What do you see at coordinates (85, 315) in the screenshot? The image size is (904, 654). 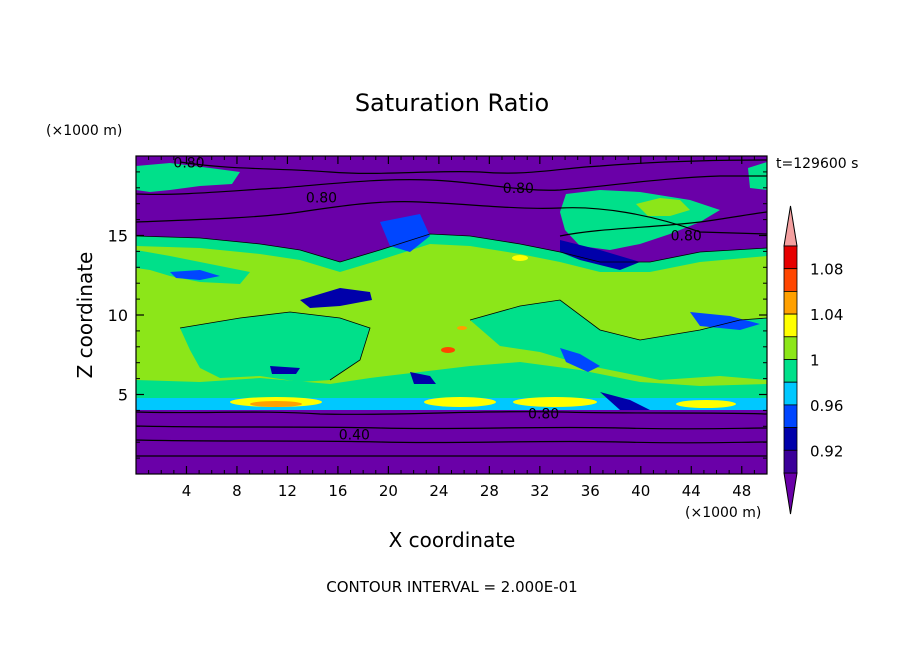 I see `y-axis-title: Z coordinate` at bounding box center [85, 315].